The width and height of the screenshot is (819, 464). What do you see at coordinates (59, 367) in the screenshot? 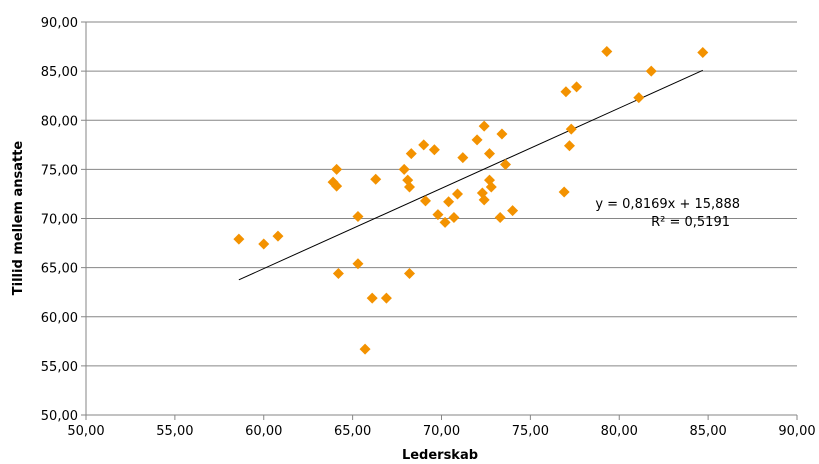
I see `y-tick-label: 55,00` at bounding box center [59, 367].